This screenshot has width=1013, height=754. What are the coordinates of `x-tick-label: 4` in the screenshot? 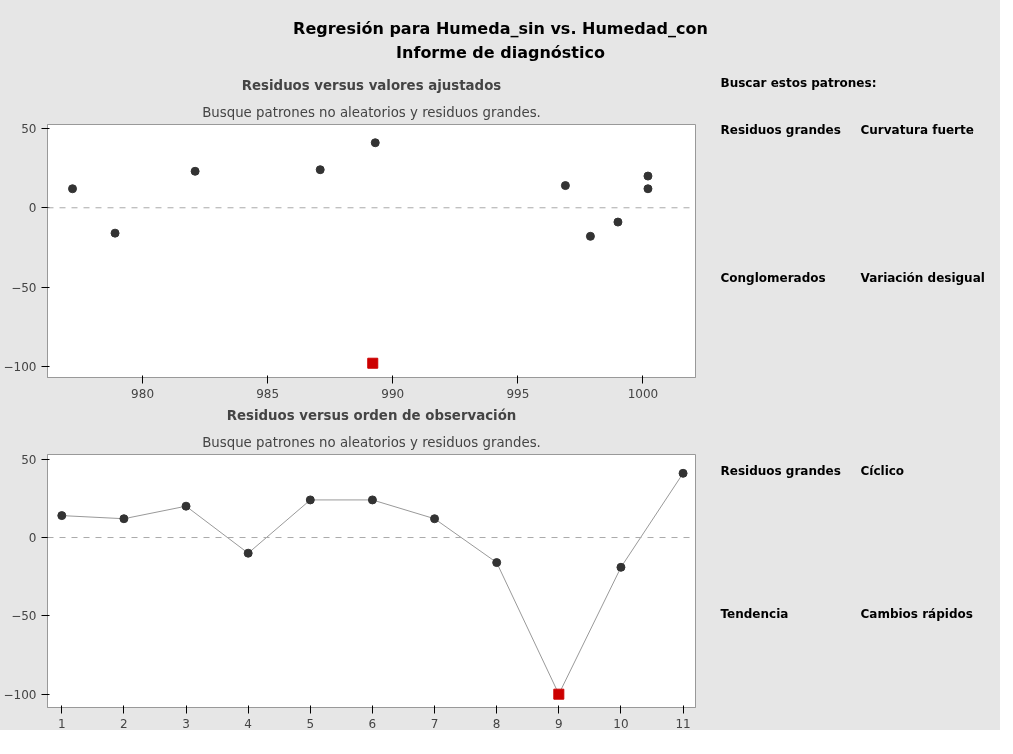 It's located at (248, 723).